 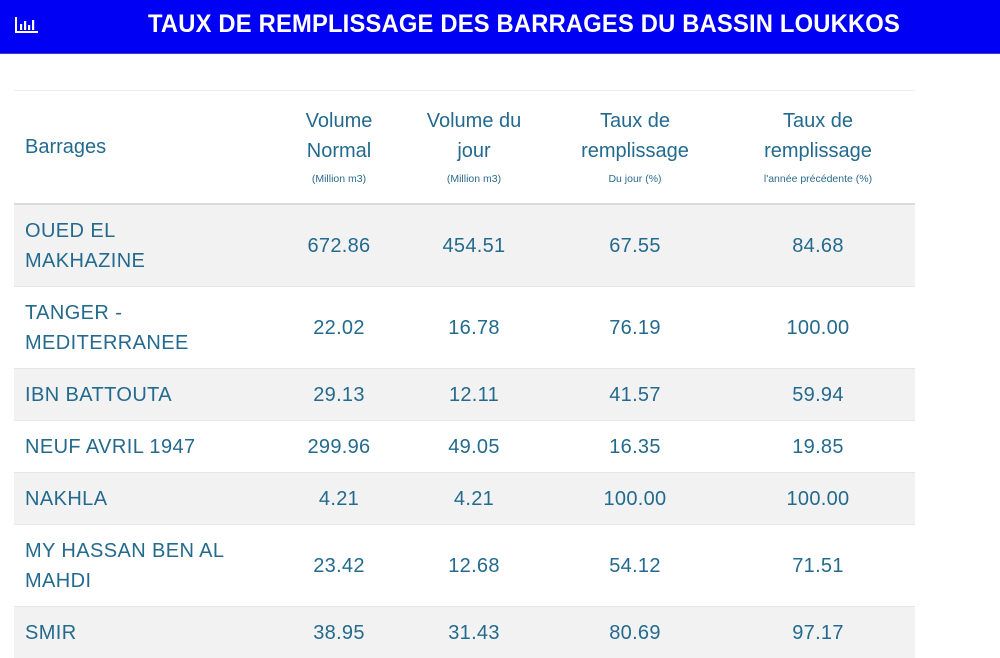 I want to click on dam-name-line1: OUED EL, so click(x=70, y=231).